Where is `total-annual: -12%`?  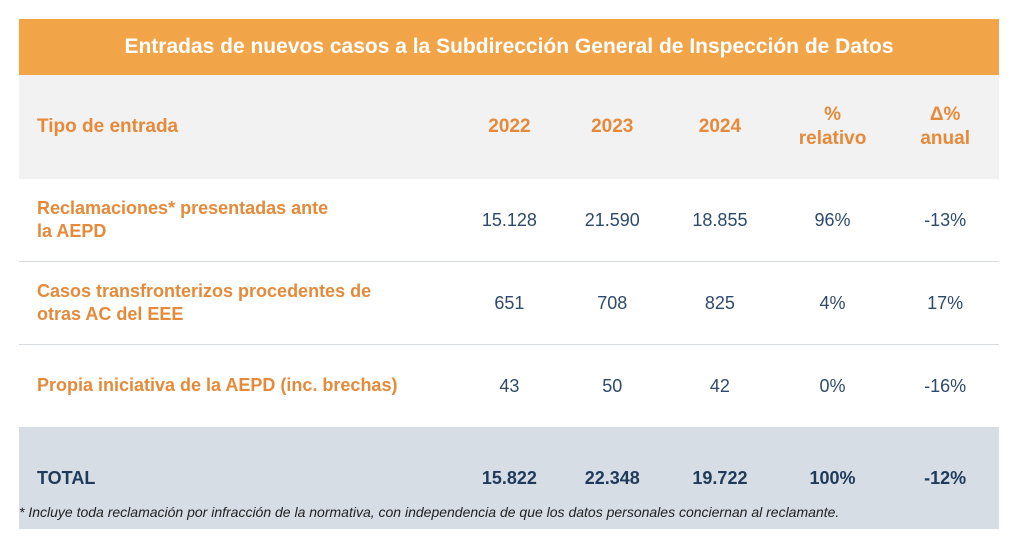
total-annual: -12% is located at coordinates (945, 477).